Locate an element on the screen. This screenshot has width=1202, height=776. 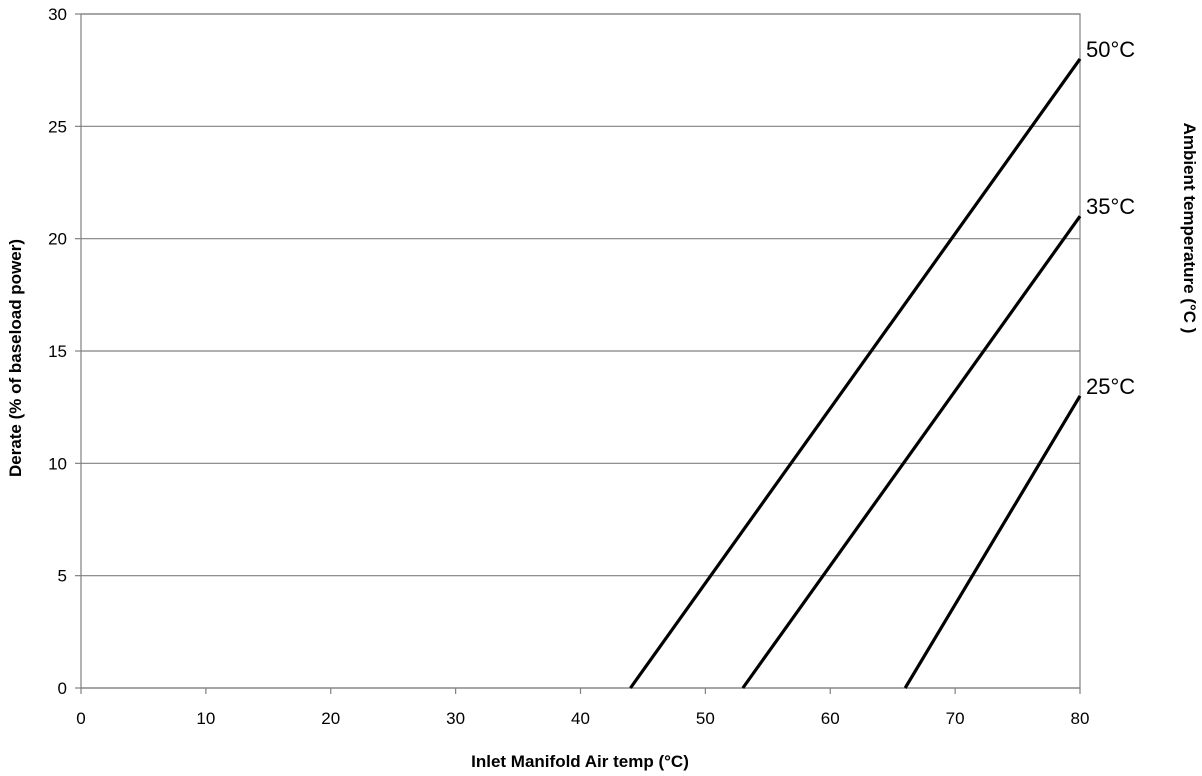
x-tick-label: 70 is located at coordinates (955, 718).